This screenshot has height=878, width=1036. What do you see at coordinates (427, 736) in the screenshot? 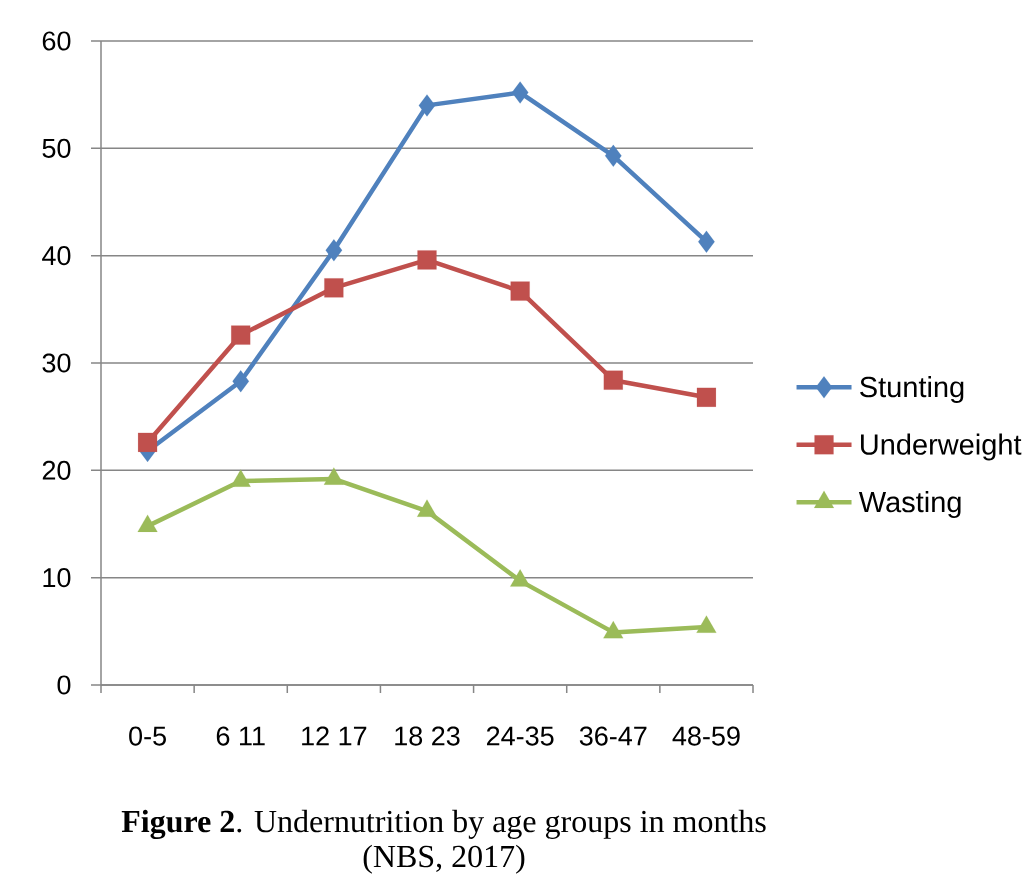
I see `x-tick-label: 18 23` at bounding box center [427, 736].